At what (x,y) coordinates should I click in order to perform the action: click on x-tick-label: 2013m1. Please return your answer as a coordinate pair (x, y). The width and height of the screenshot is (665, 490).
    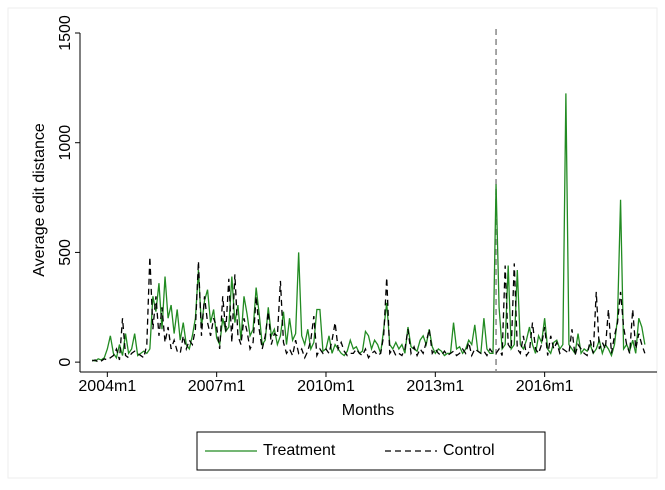
    Looking at the image, I should click on (435, 386).